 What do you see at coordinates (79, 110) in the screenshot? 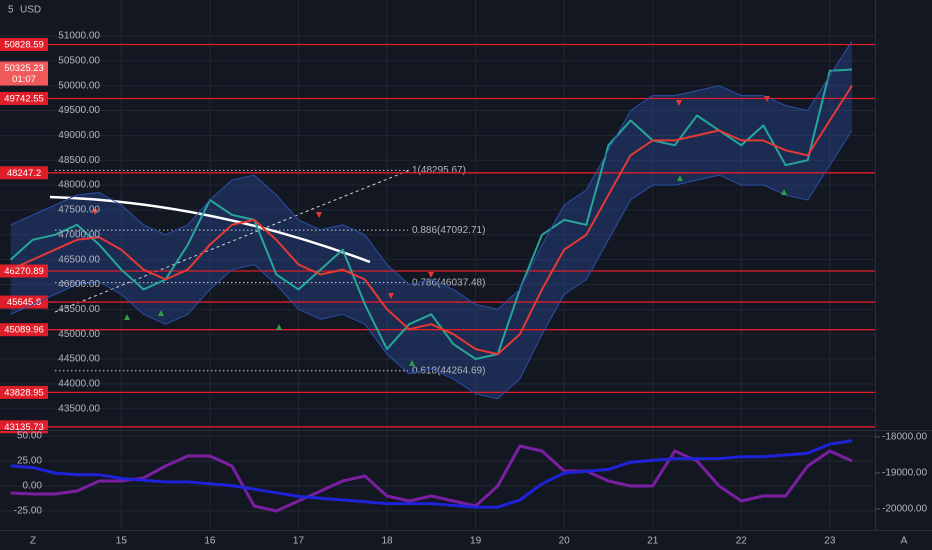
I see `y-tick-label: 49500.00` at bounding box center [79, 110].